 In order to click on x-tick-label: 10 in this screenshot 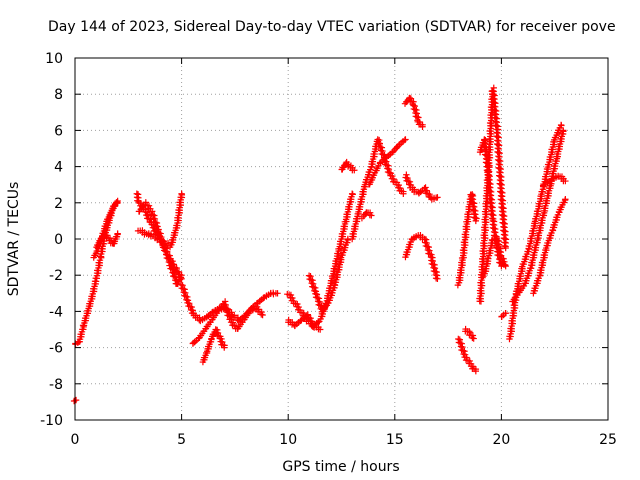, I will do `click(288, 440)`.